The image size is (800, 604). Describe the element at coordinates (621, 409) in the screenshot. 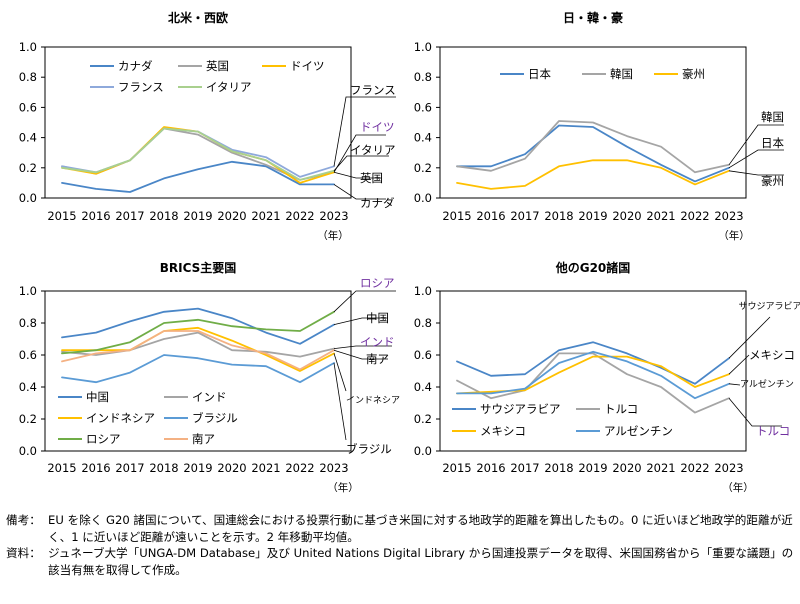

I see `legend-label-トルコ: トルコ` at that location.